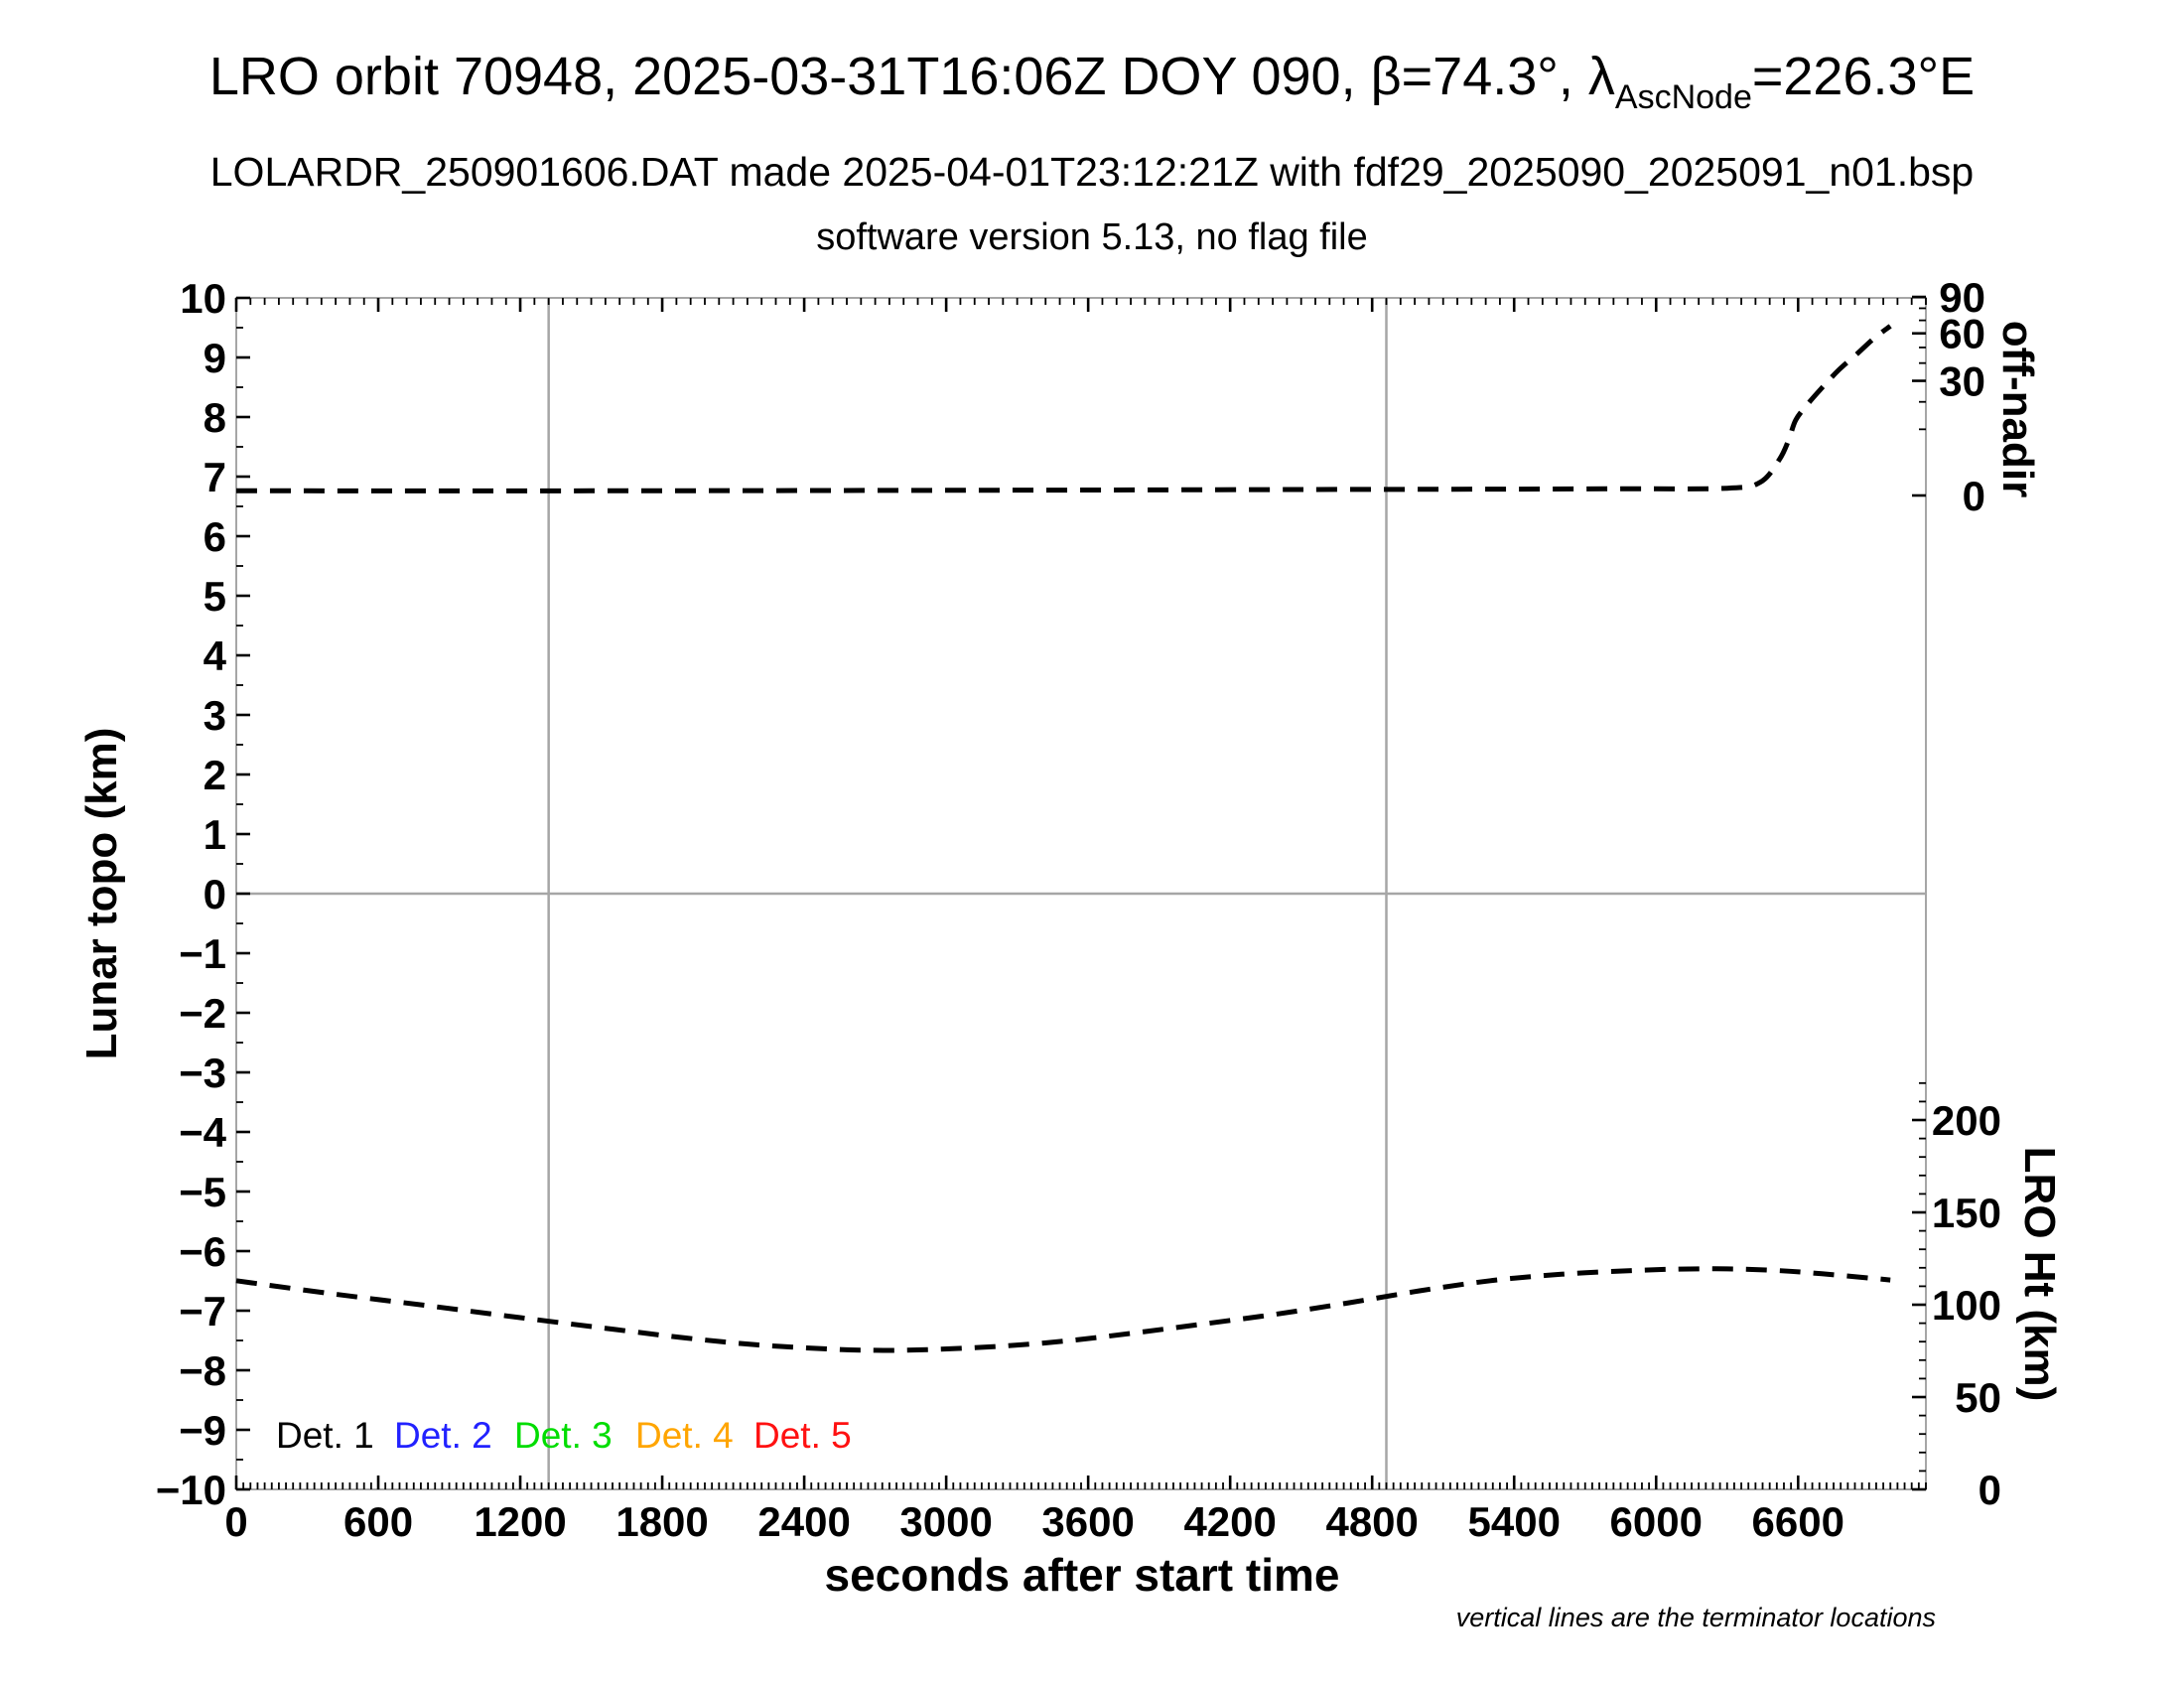 The image size is (2184, 1688). I want to click on ht-tick-label: 100, so click(1966, 1305).